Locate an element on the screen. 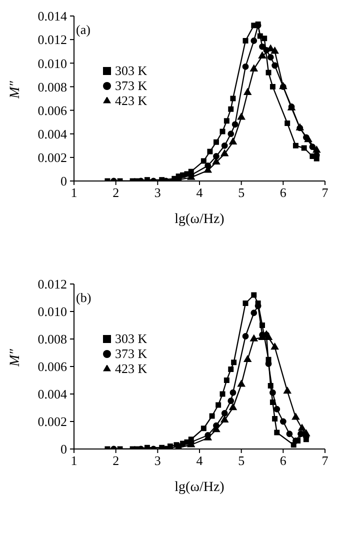  y-tick-label: 0.014 is located at coordinates (53, 16).